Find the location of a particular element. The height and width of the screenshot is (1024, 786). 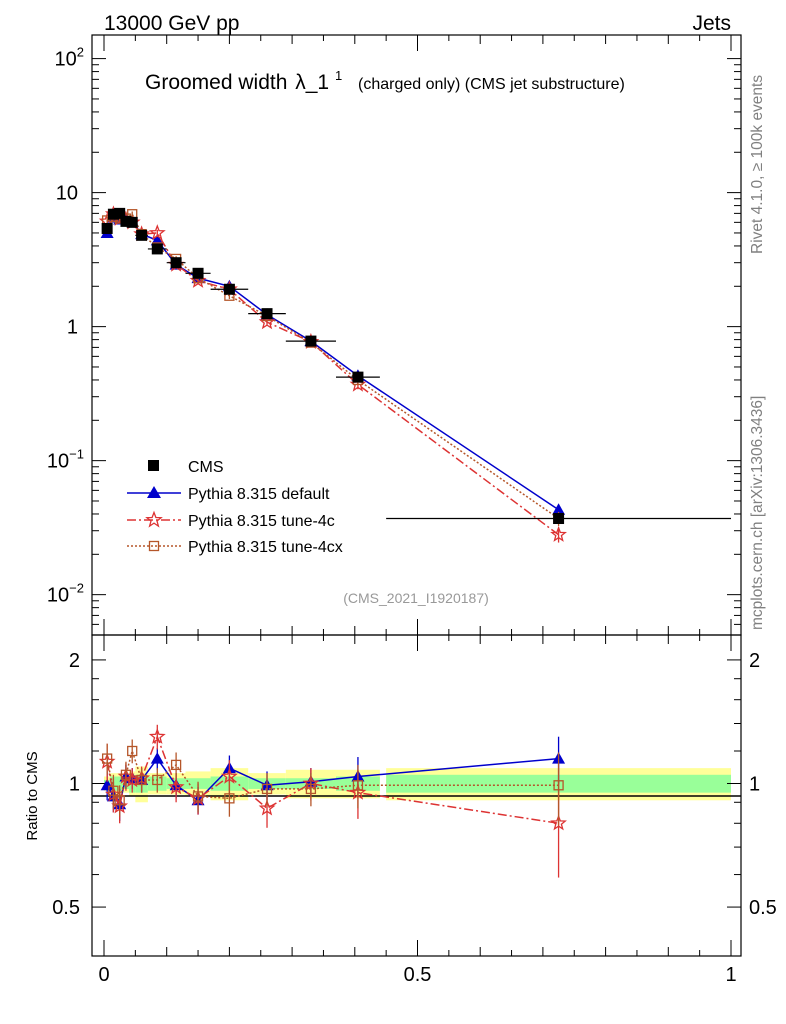

y-tick-label: 10⁻² is located at coordinates (65, 594).